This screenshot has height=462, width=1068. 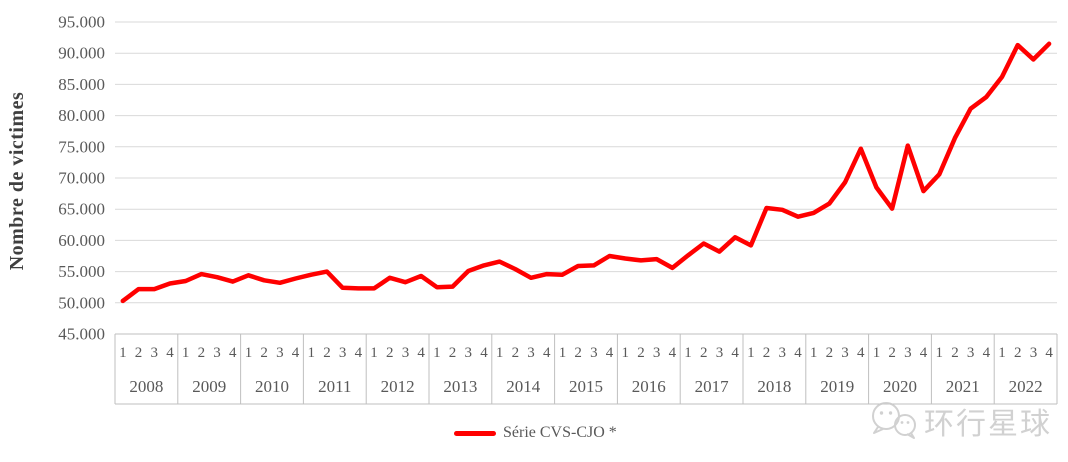 What do you see at coordinates (837, 386) in the screenshot?
I see `x-year-label: 2019` at bounding box center [837, 386].